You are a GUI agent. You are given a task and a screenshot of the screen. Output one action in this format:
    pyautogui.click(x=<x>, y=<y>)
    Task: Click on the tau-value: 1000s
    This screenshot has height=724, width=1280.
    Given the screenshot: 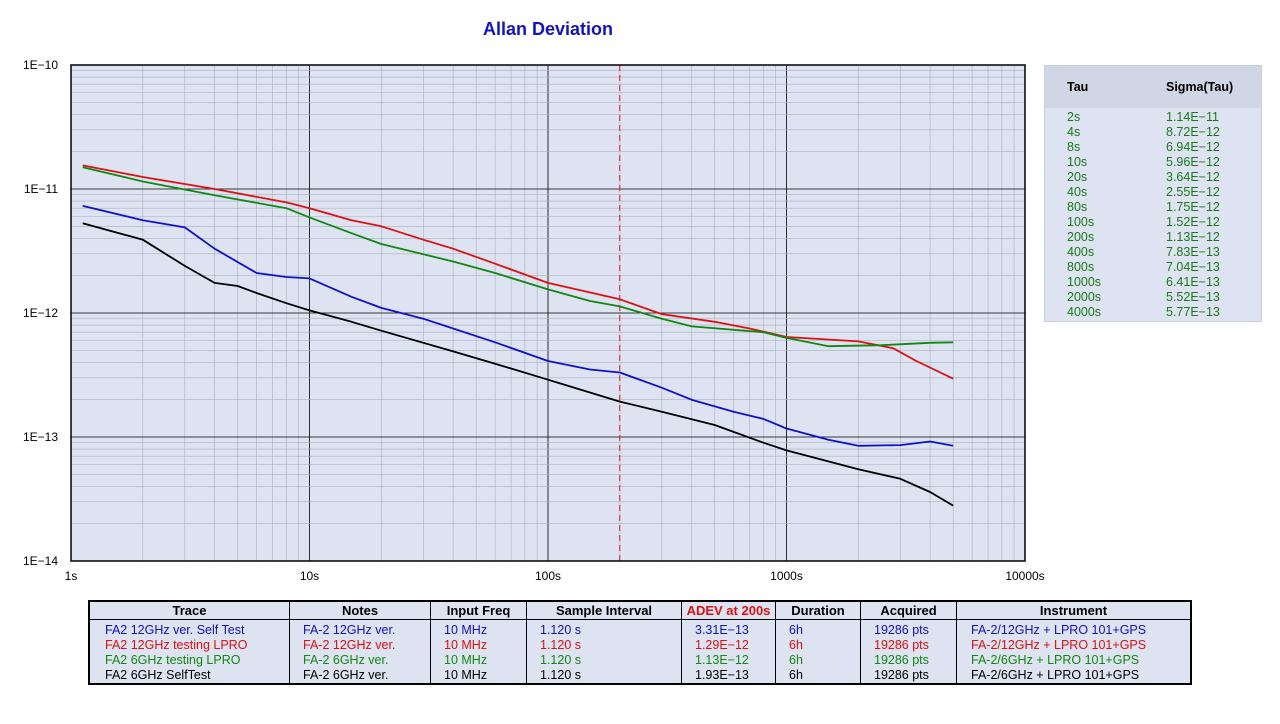 What is the action you would take?
    pyautogui.click(x=1084, y=282)
    